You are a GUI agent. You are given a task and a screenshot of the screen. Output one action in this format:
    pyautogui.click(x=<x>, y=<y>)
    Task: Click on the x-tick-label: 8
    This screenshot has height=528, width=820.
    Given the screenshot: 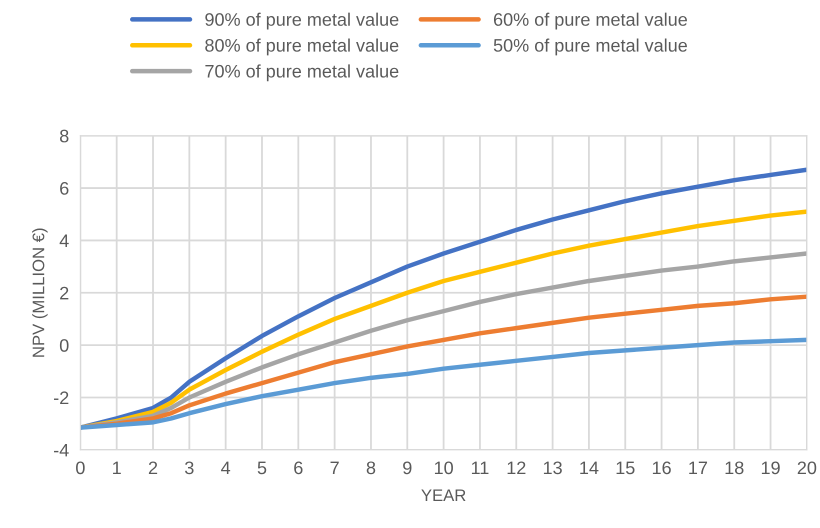 What is the action you would take?
    pyautogui.click(x=371, y=467)
    